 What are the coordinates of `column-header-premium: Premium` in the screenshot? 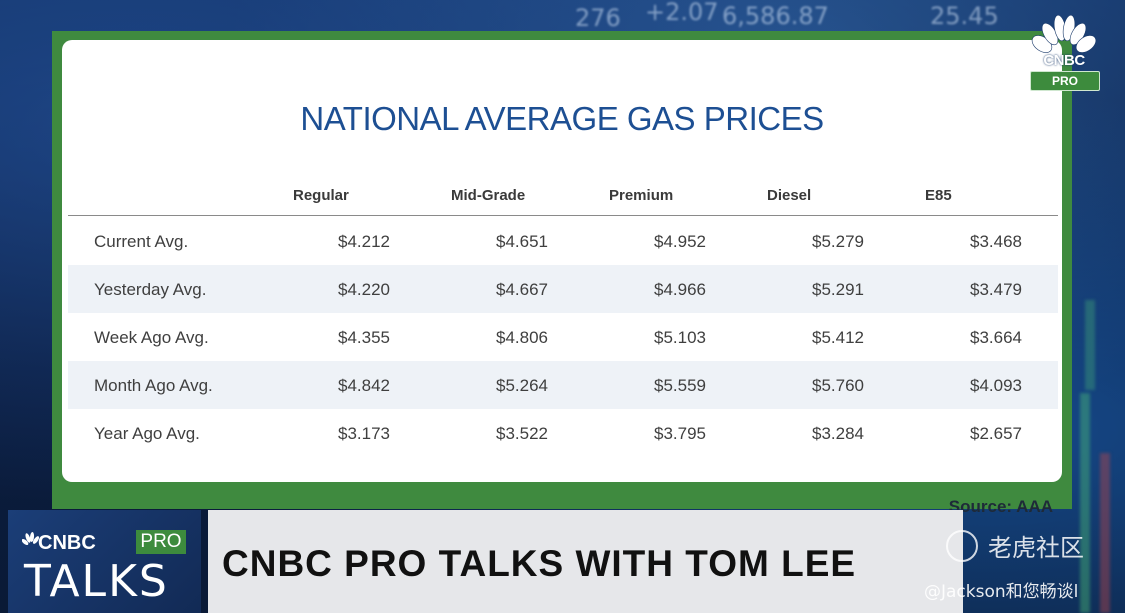 It's located at (641, 195).